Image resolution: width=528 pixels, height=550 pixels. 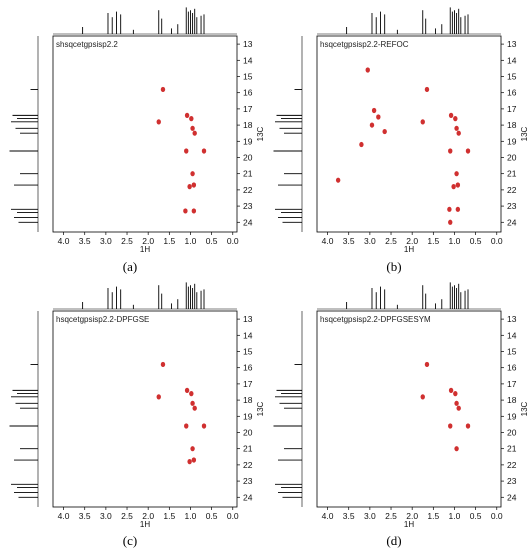 What do you see at coordinates (260, 408) in the screenshot?
I see `y-axis-label: 13C` at bounding box center [260, 408].